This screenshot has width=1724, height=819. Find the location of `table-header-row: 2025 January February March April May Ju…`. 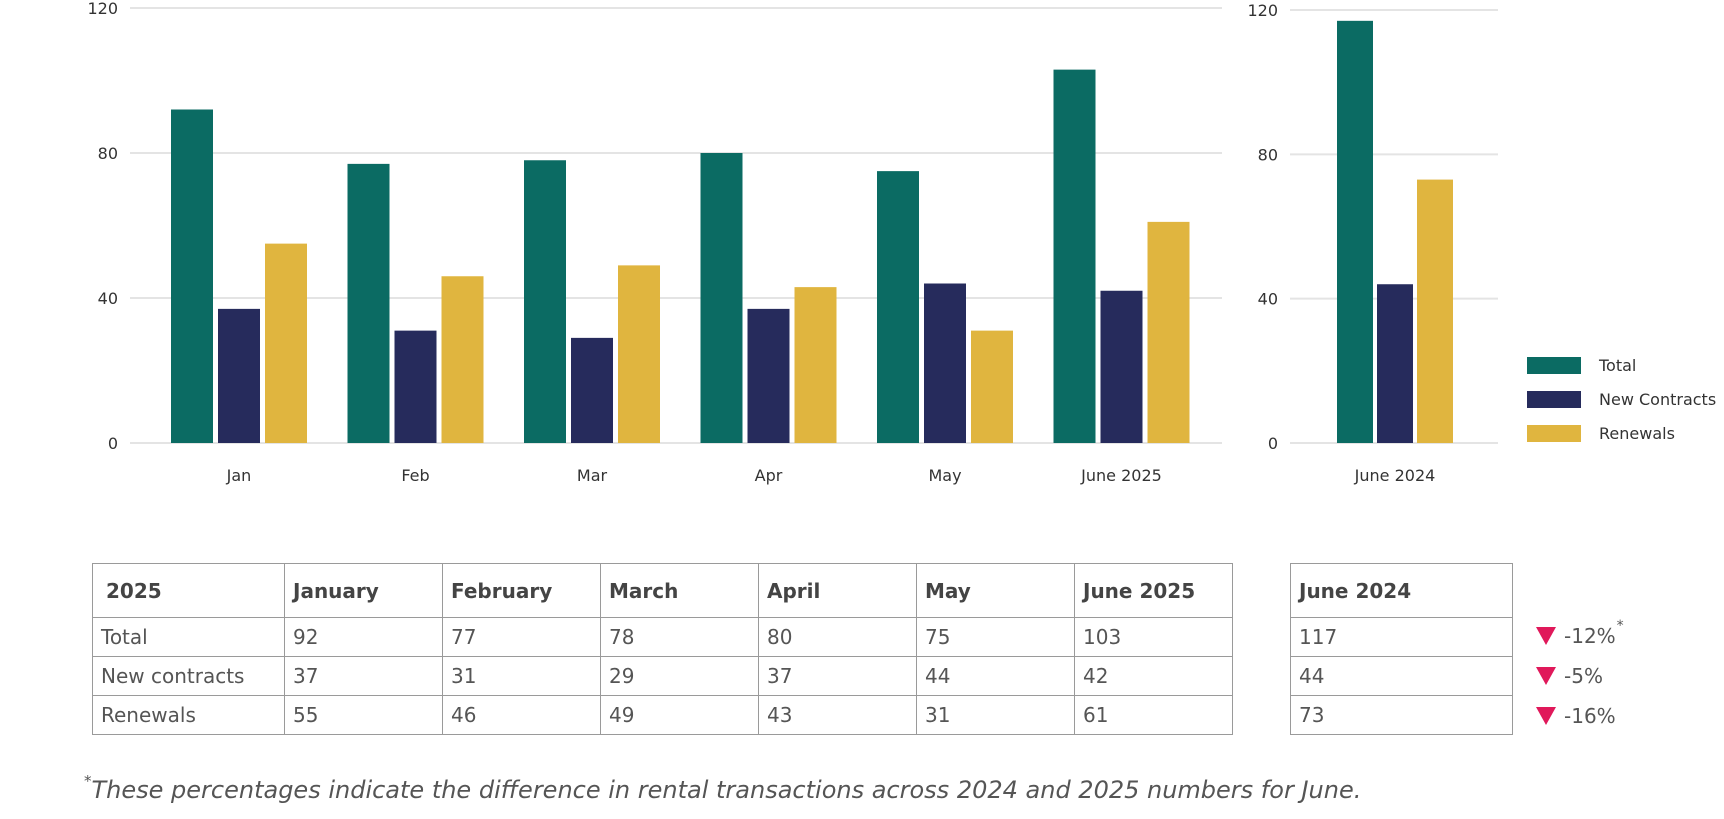

table-header-row: 2025 January February March April May Ju… is located at coordinates (662, 590).